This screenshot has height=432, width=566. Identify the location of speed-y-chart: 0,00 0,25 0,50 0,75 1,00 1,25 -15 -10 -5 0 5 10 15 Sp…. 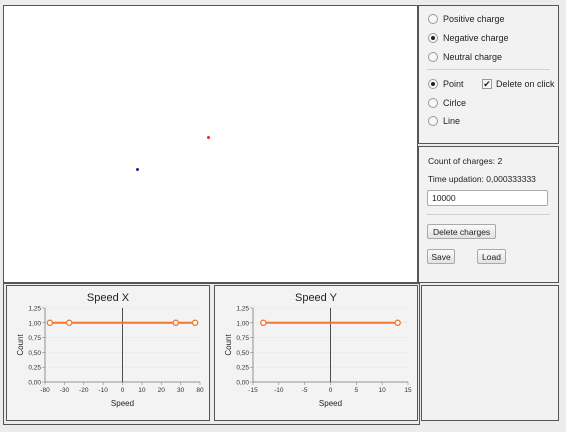
(318, 357).